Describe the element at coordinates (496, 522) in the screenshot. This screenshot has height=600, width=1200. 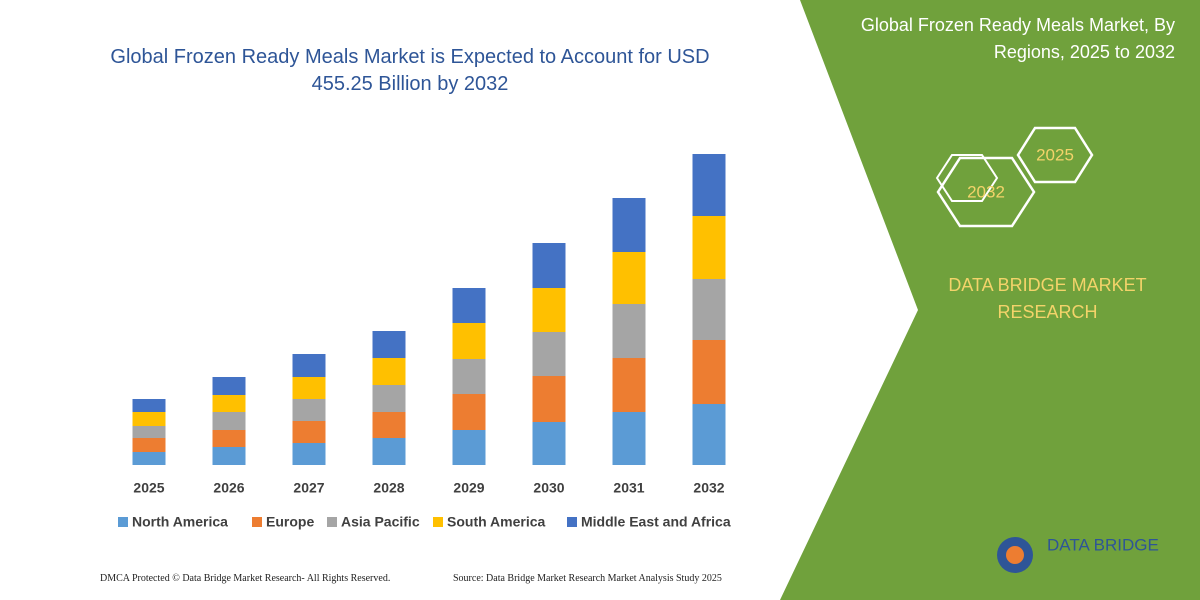
I see `legend-label: South America` at that location.